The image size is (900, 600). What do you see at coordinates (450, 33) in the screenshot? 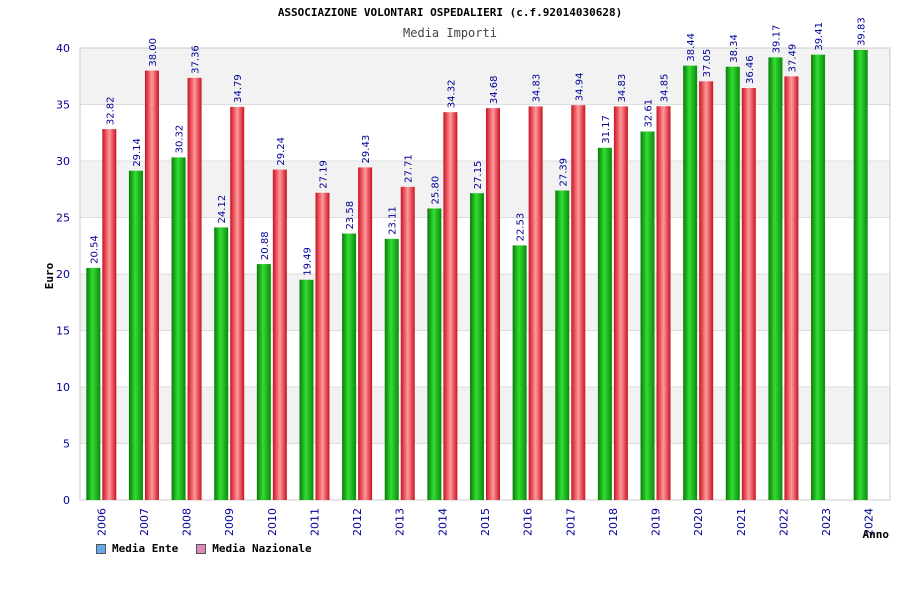
I see `chart-subtitle: Media Importi` at bounding box center [450, 33].